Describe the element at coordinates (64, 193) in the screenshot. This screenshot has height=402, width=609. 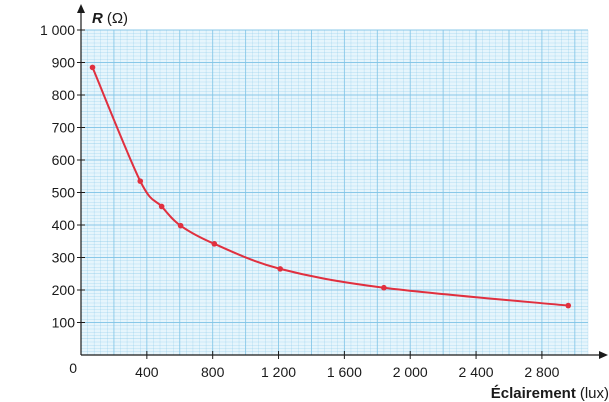
I see `y-tick-label: 500` at that location.